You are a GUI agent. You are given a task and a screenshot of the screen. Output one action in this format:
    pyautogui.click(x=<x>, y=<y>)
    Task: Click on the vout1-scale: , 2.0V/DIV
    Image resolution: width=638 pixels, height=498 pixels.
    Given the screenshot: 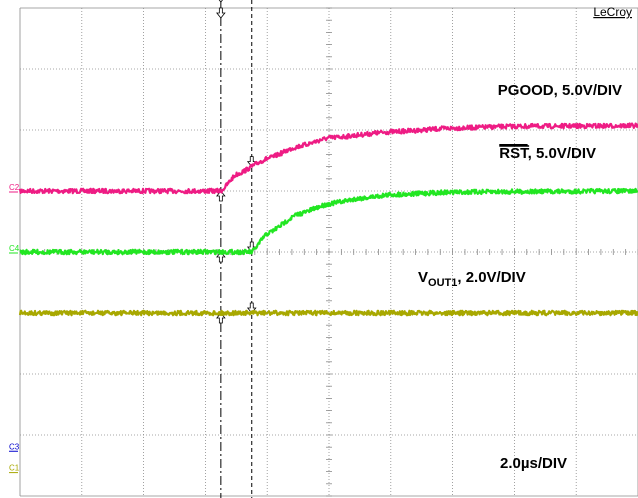 What is the action you would take?
    pyautogui.click(x=491, y=277)
    